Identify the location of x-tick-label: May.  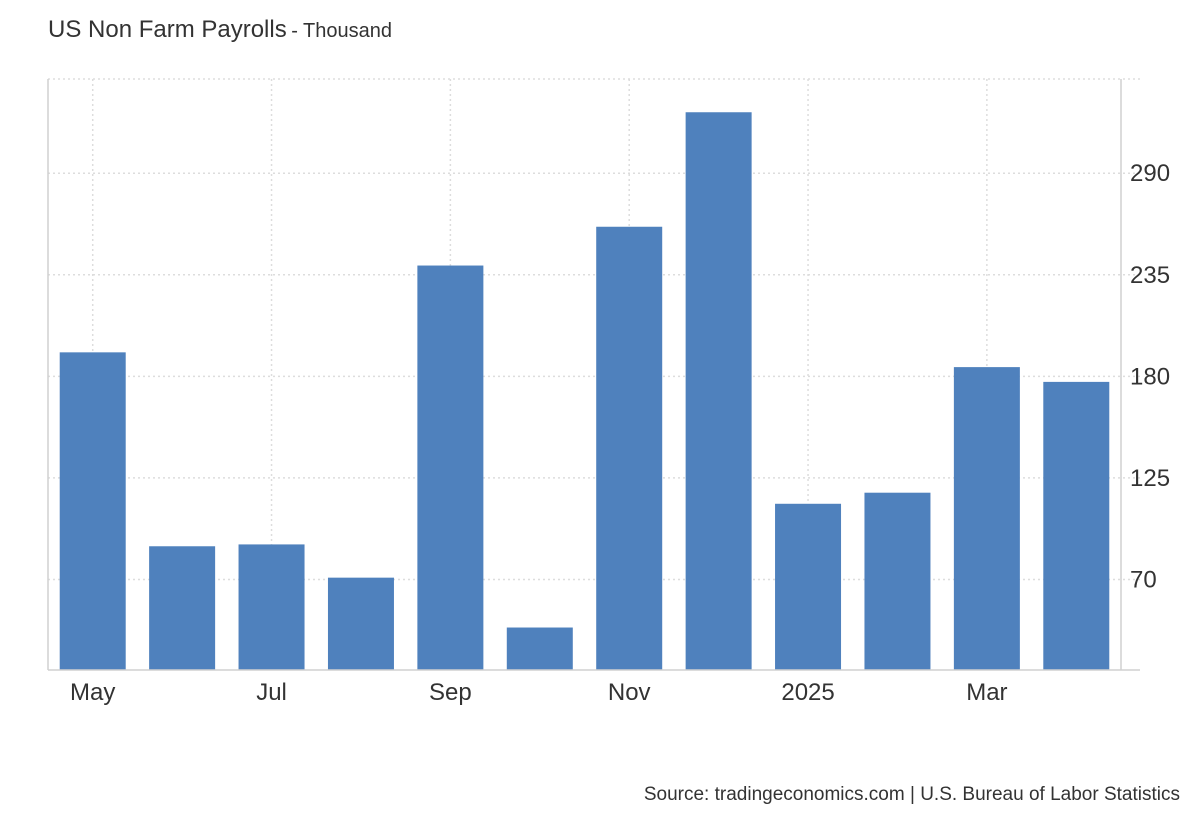
(92, 692).